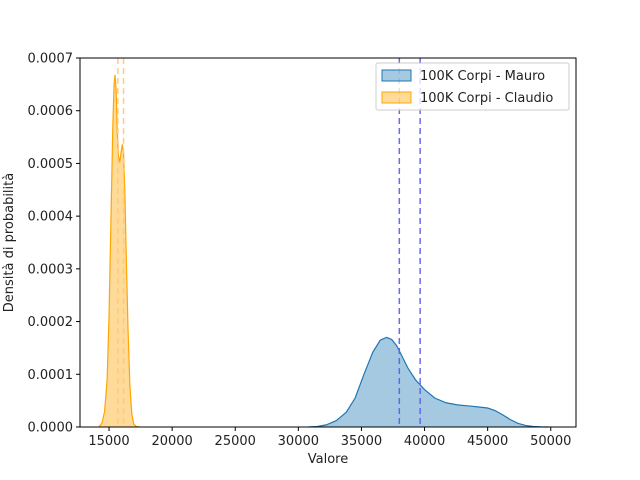  What do you see at coordinates (487, 441) in the screenshot?
I see `x-tick-label: 45000` at bounding box center [487, 441].